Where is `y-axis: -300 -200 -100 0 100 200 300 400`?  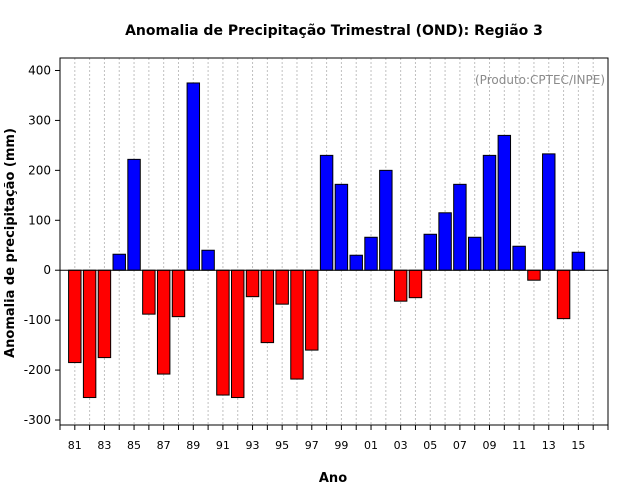
y-axis: -300 -200 -100 0 100 200 300 400 is located at coordinates (42, 245).